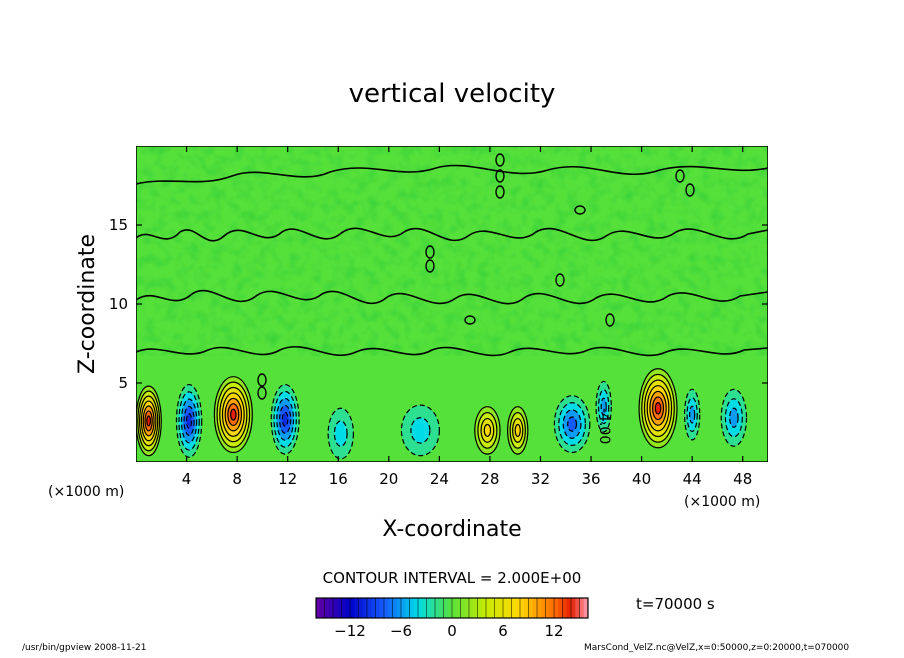 The image size is (904, 658). I want to click on x-tick-label: 4, so click(187, 479).